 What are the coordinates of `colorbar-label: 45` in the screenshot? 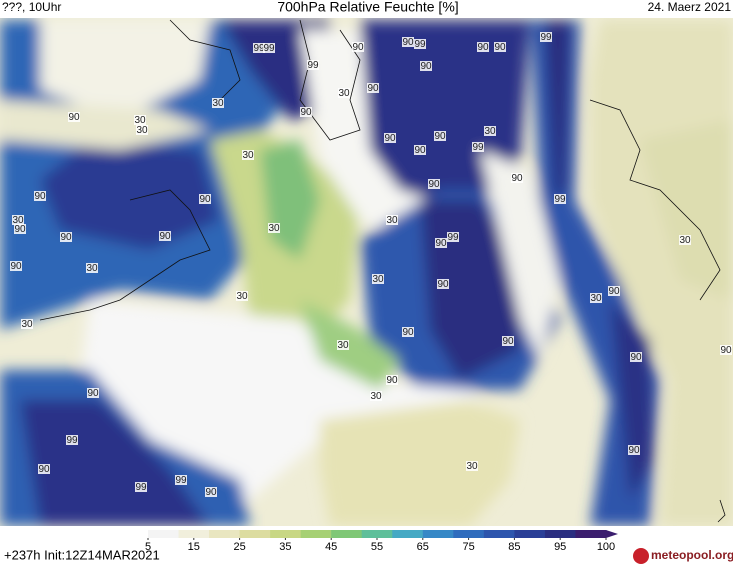 It's located at (331, 547).